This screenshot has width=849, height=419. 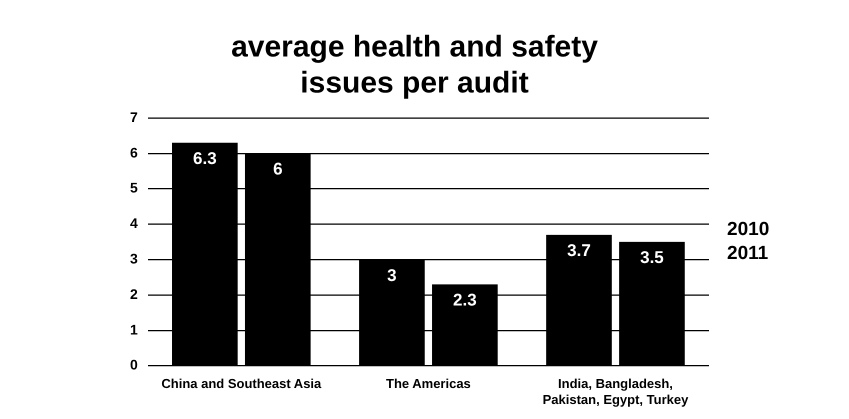 What do you see at coordinates (134, 152) in the screenshot?
I see `y-tick-label: 6` at bounding box center [134, 152].